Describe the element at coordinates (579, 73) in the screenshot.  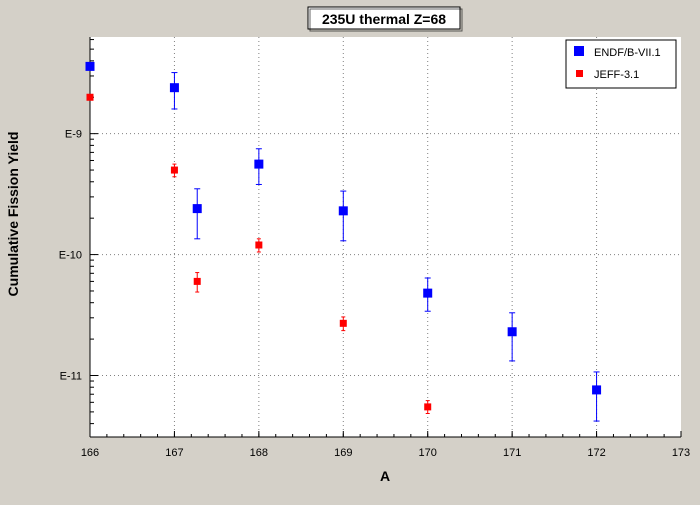
I see `legend-marker-jeff` at that location.